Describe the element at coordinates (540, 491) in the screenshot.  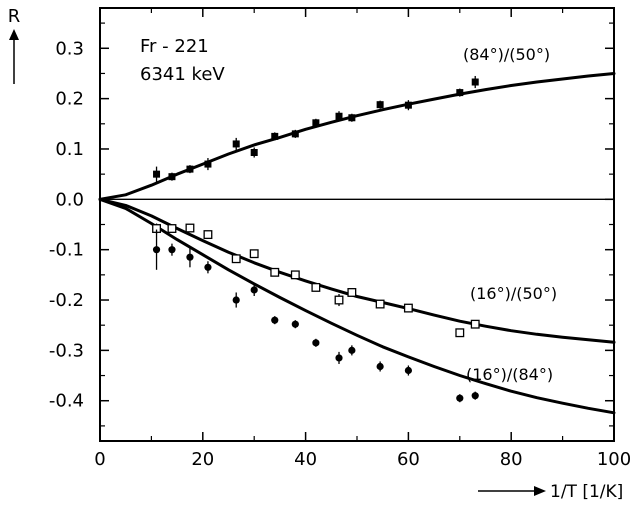
I see `x-axis-arrow-head` at that location.